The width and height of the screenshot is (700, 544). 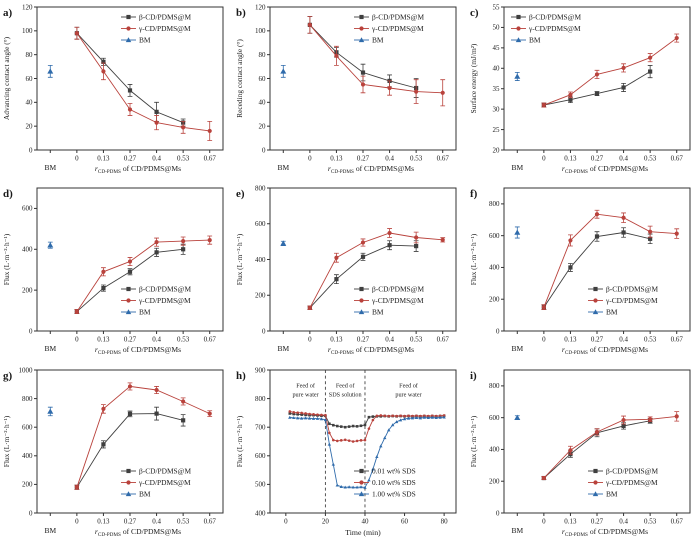 What do you see at coordinates (346, 385) in the screenshot?
I see `annotation: Feed of` at bounding box center [346, 385].